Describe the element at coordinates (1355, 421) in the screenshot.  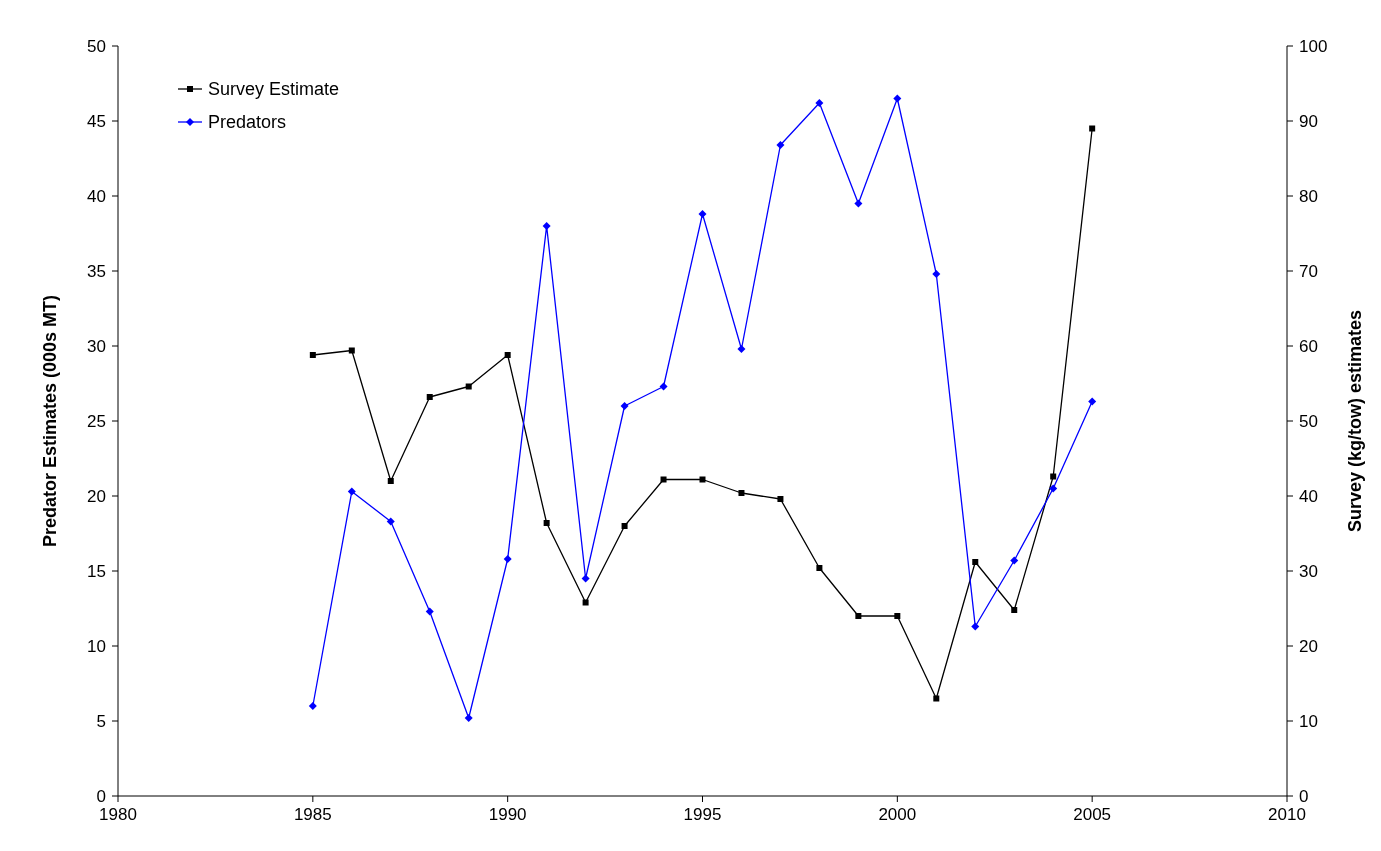
I see `y2-axis-title: Survey (kg/tow) estimates` at that location.